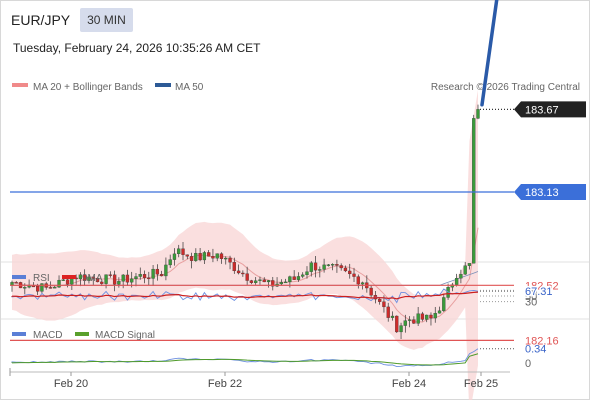  Describe the element at coordinates (531, 291) in the screenshot. I see `rsi-tick-70: 70` at that location.